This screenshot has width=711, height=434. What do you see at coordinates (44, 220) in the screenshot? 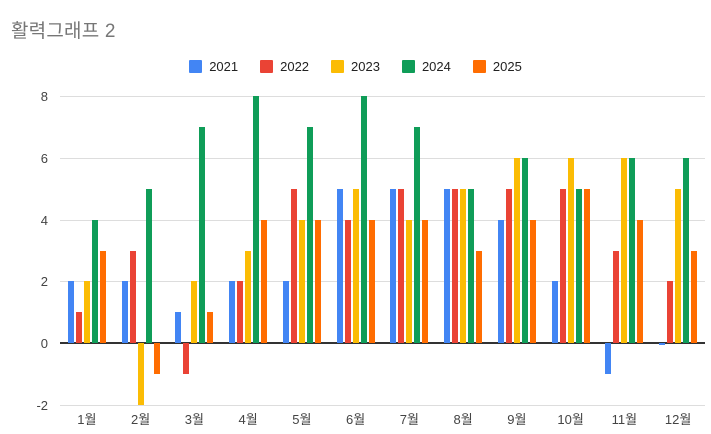
I see `y-tick-label-4: 4` at bounding box center [44, 220].